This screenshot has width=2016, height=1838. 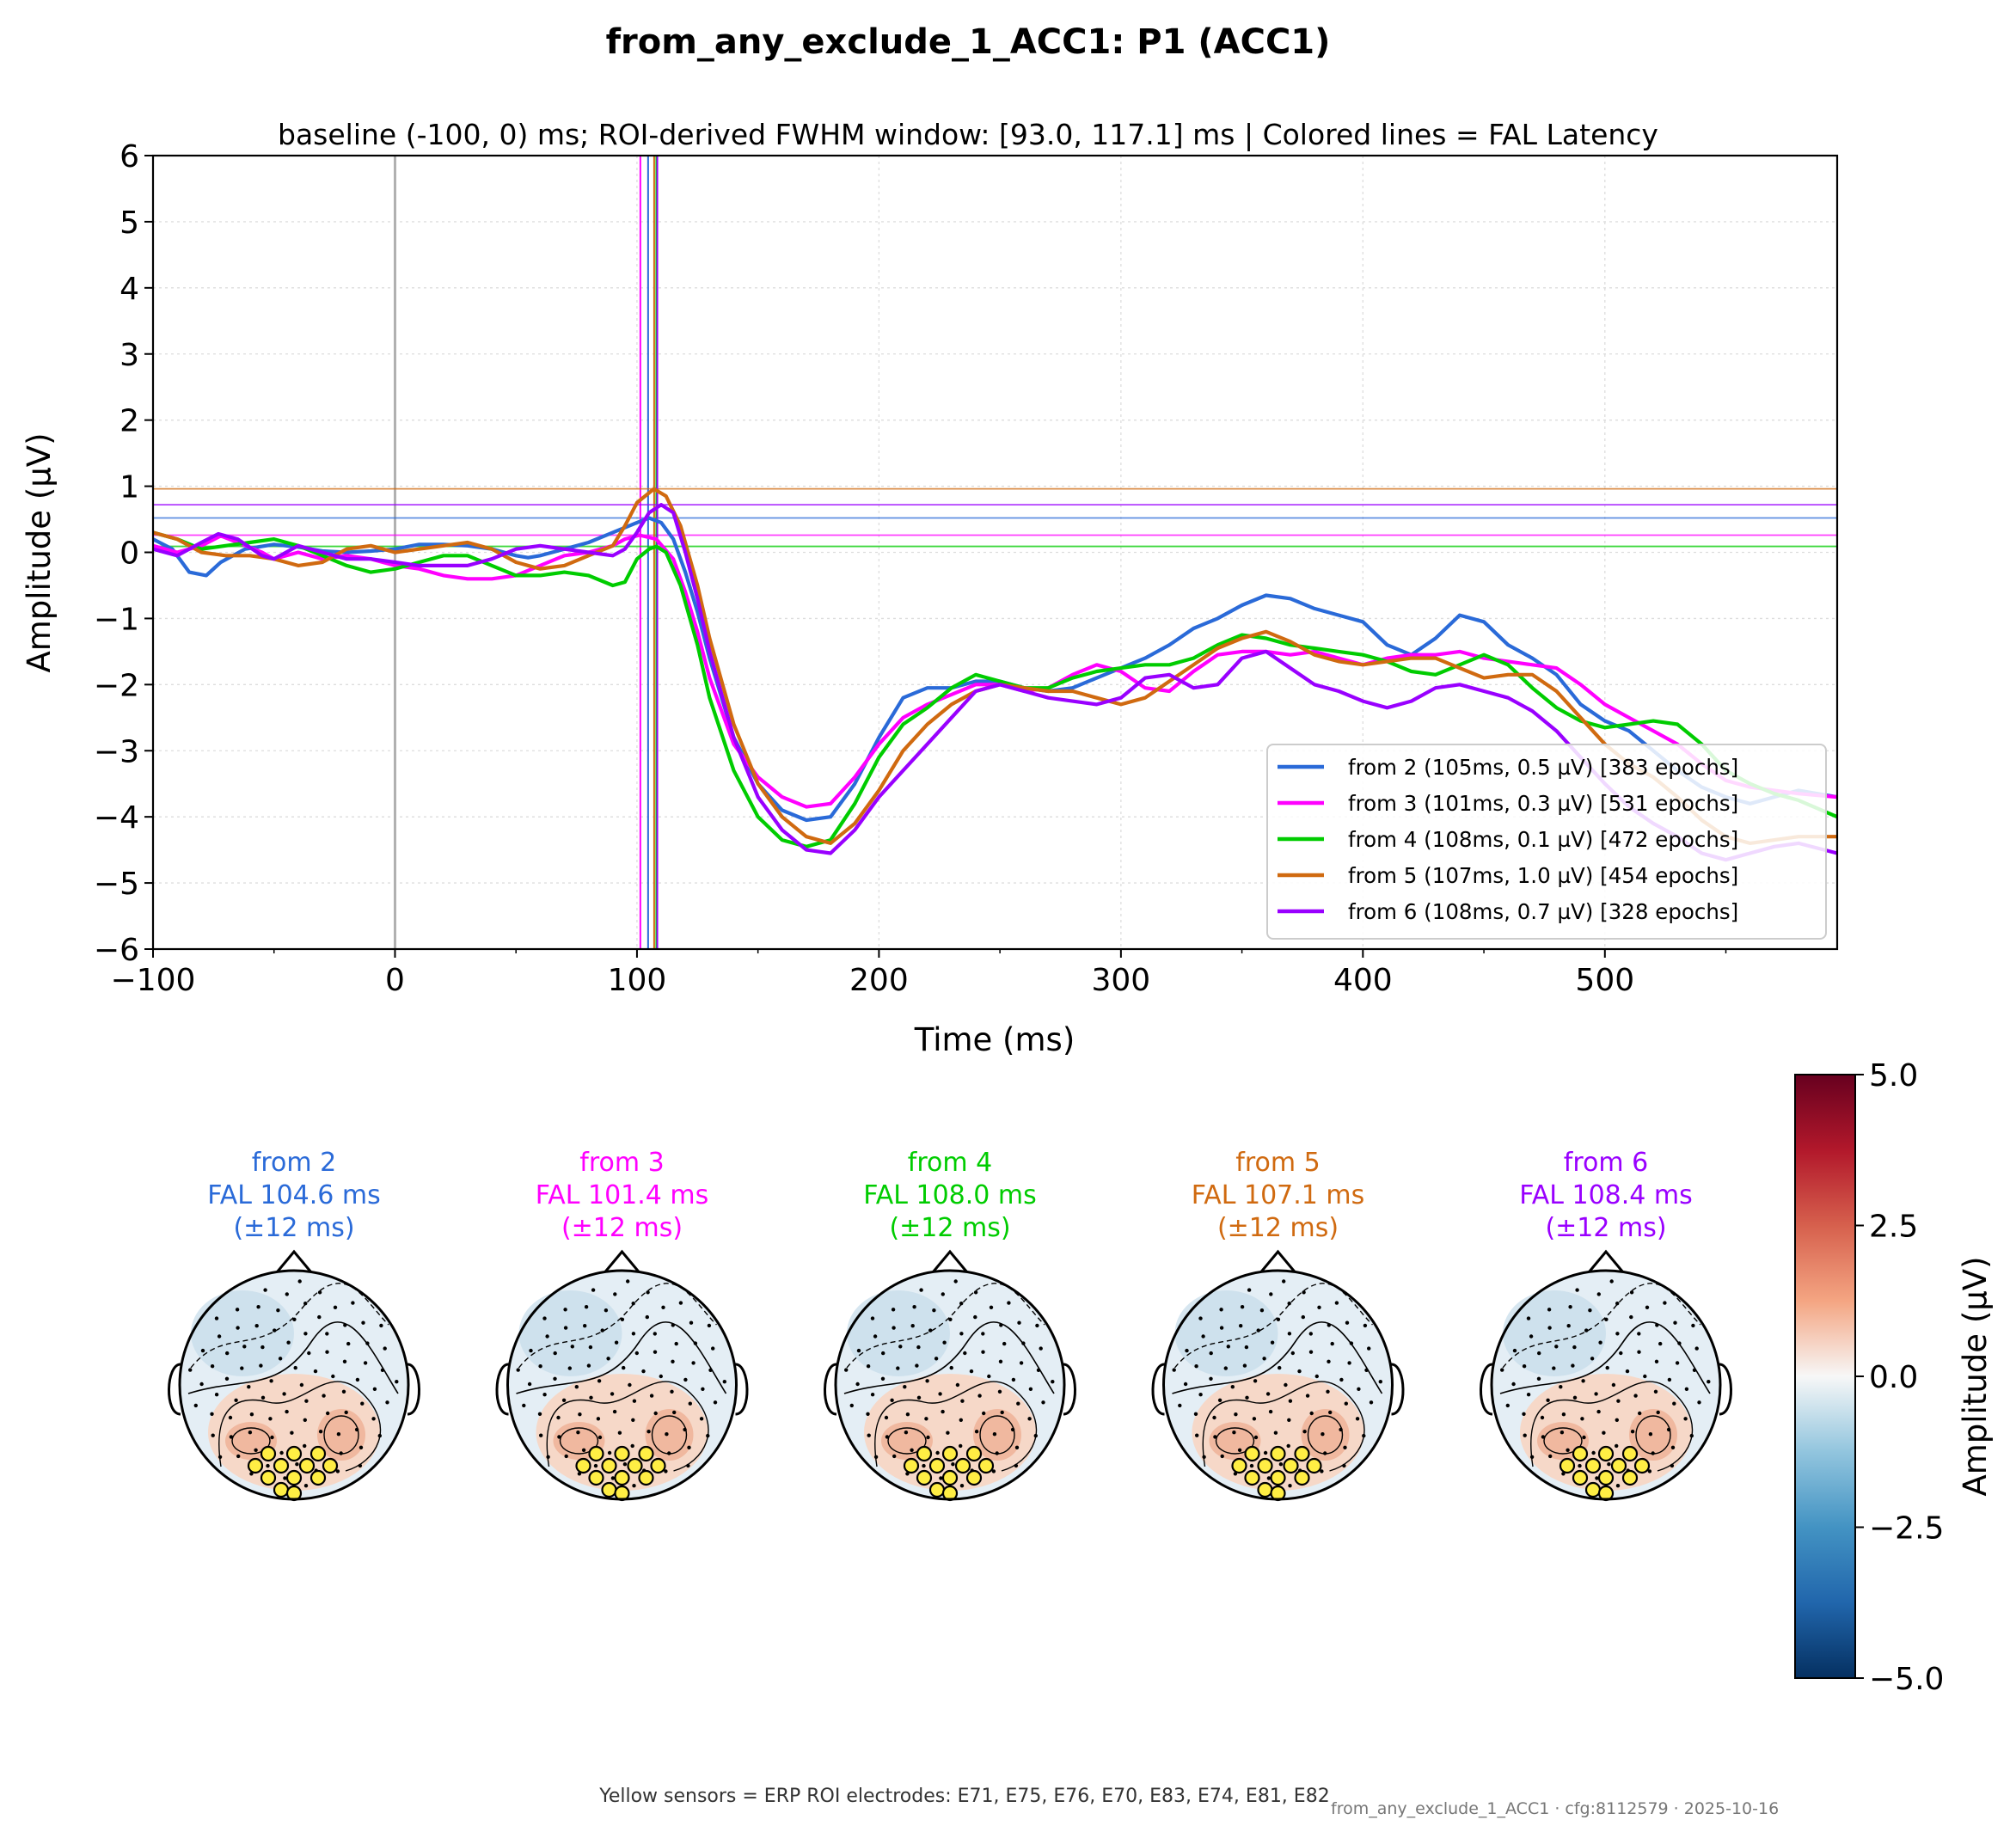 I want to click on y-tick-label: −5, so click(x=116, y=884).